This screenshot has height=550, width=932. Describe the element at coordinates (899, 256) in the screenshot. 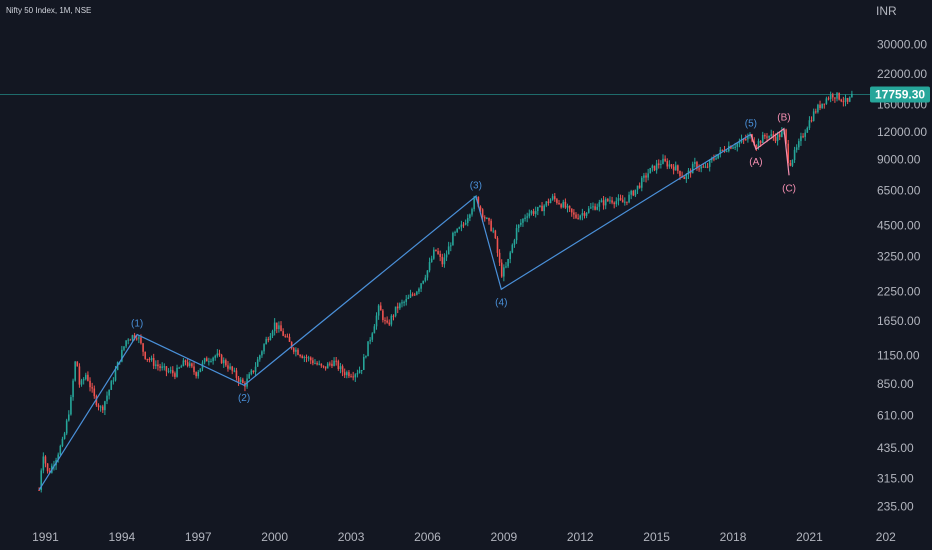

I see `price-tick-label: 3250.00` at that location.